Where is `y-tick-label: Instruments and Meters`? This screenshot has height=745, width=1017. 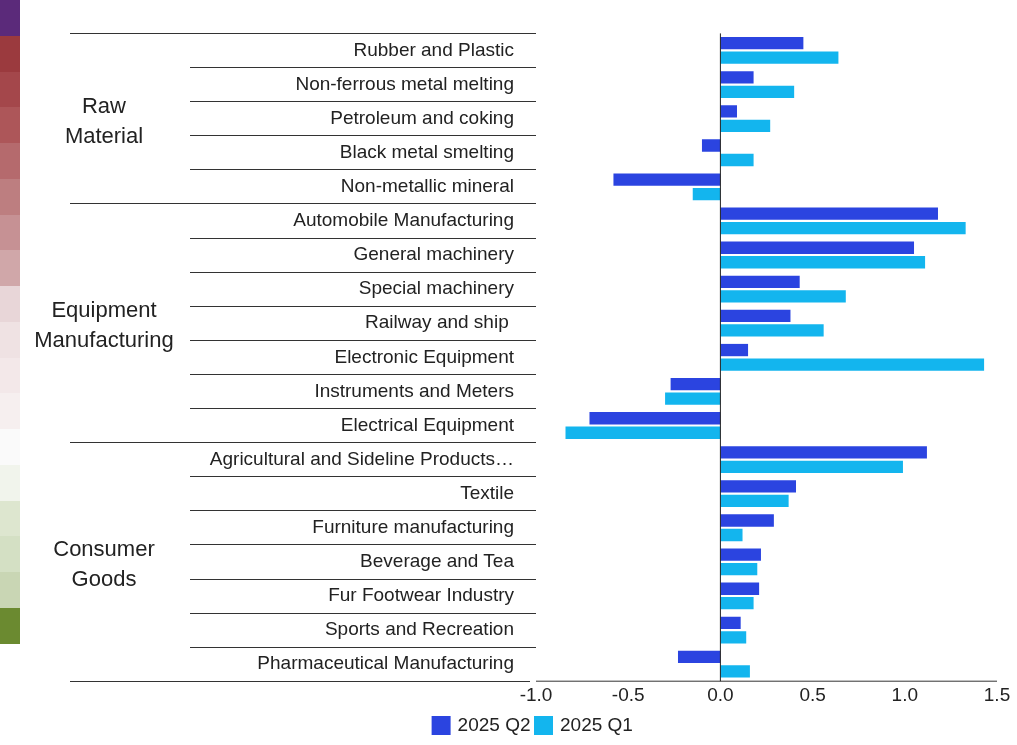
y-tick-label: Instruments and Meters is located at coordinates (414, 390).